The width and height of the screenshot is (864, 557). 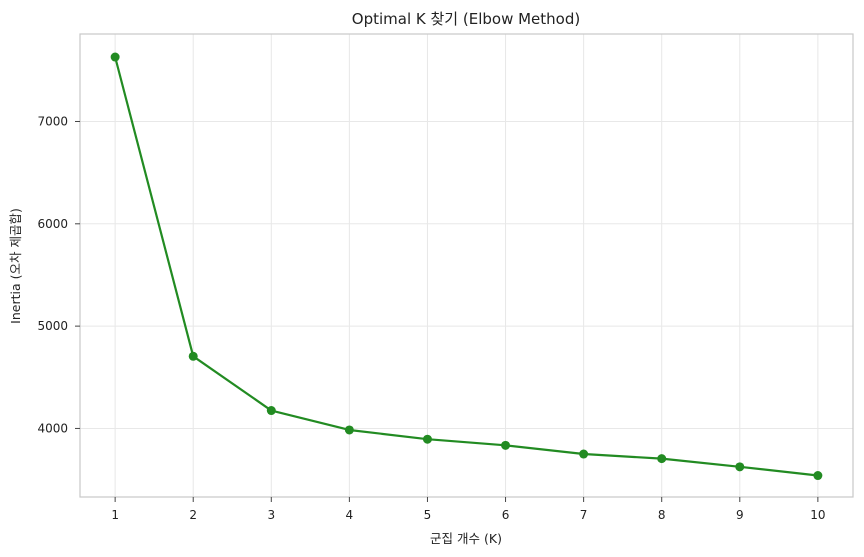 I want to click on x-tick-label: 6, so click(x=506, y=515).